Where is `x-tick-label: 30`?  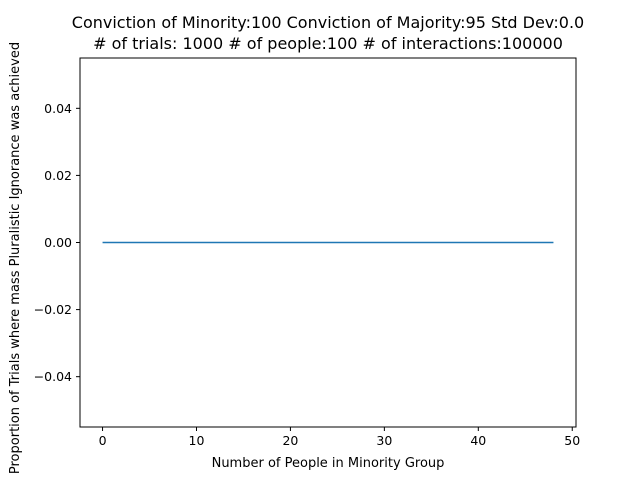
x-tick-label: 30 is located at coordinates (384, 440).